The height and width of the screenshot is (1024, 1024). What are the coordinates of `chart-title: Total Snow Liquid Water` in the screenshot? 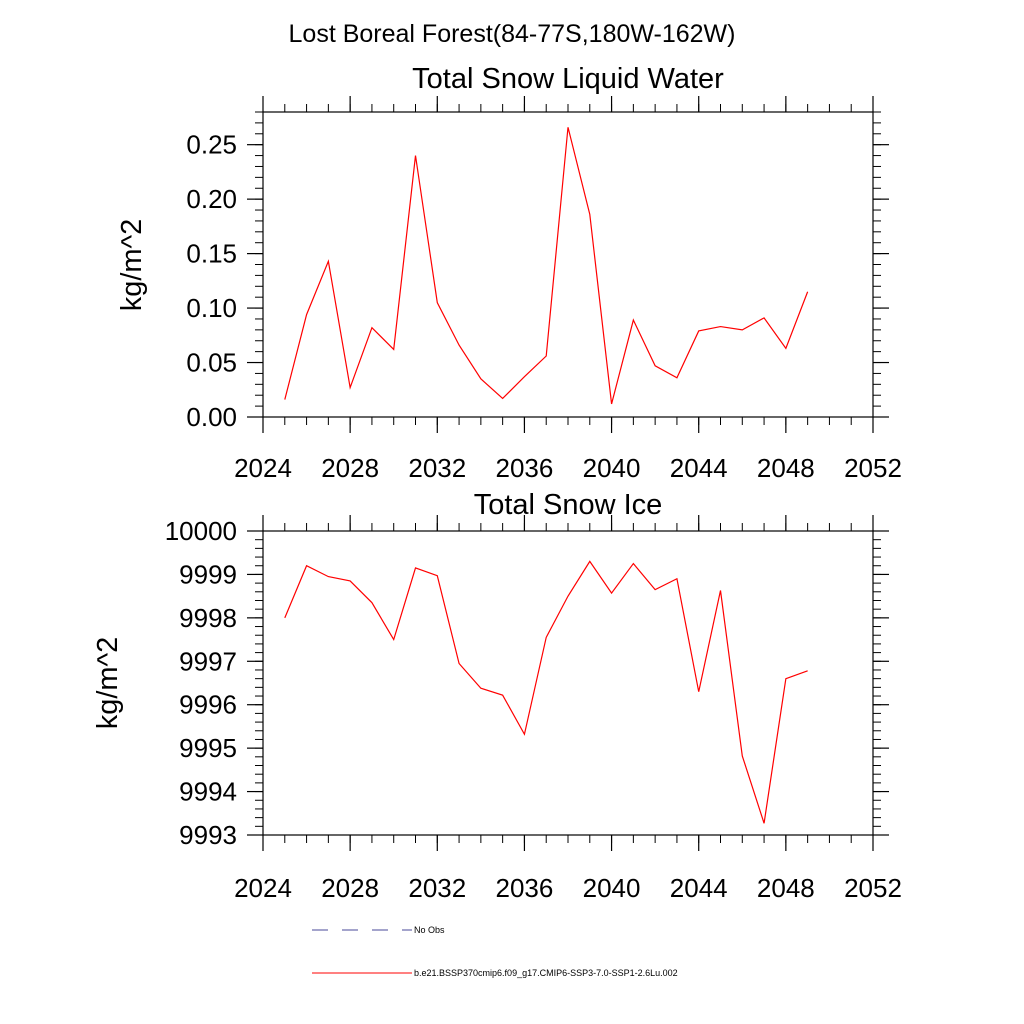 It's located at (568, 79).